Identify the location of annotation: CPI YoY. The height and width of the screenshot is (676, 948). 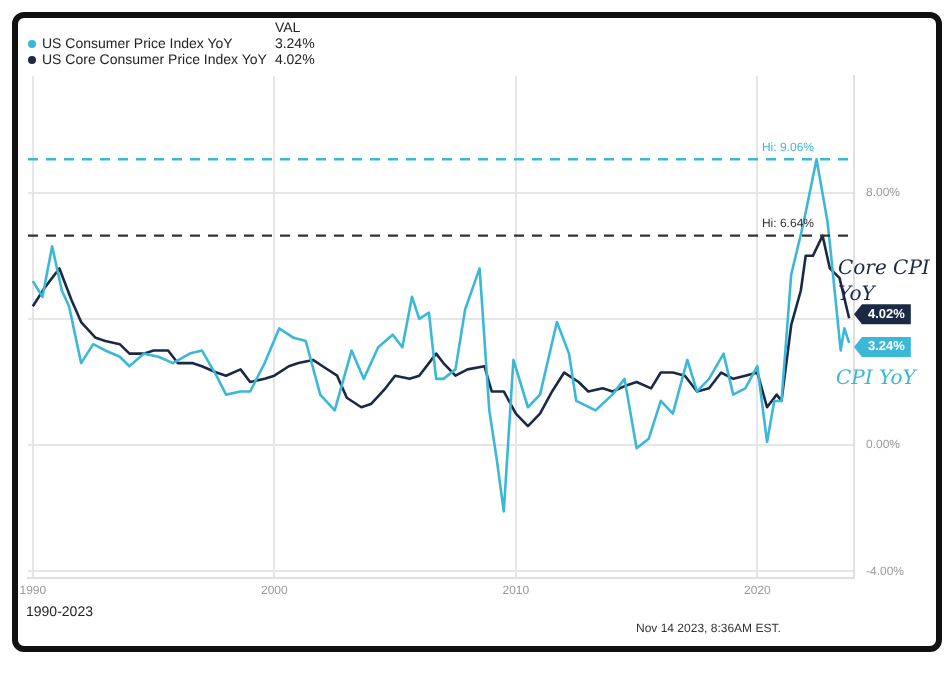
(876, 379).